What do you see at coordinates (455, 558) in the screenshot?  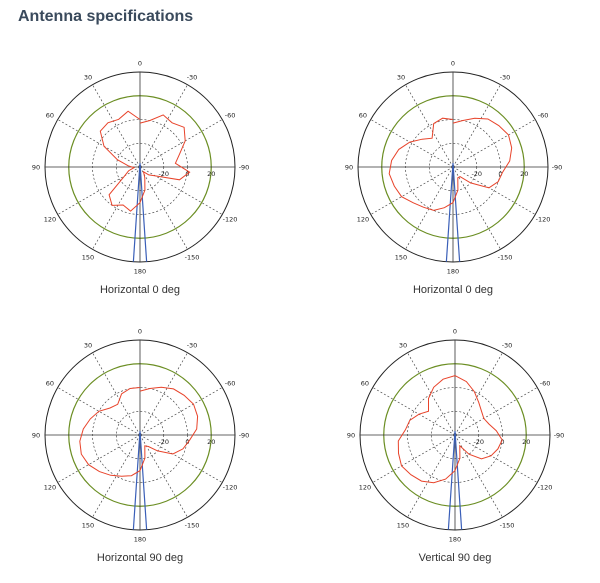 I see `chart-caption: Vertical 90 deg` at bounding box center [455, 558].